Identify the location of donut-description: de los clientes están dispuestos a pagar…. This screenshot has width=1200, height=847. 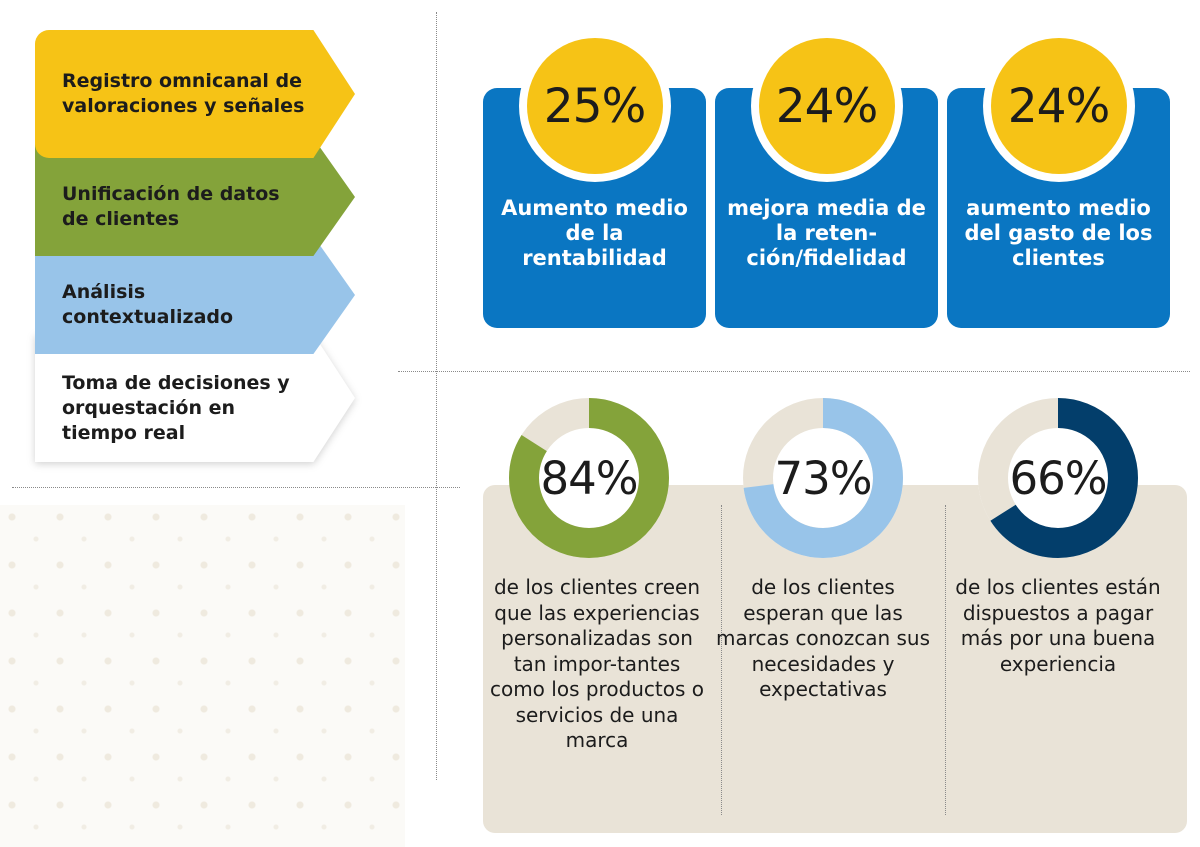
(1058, 625).